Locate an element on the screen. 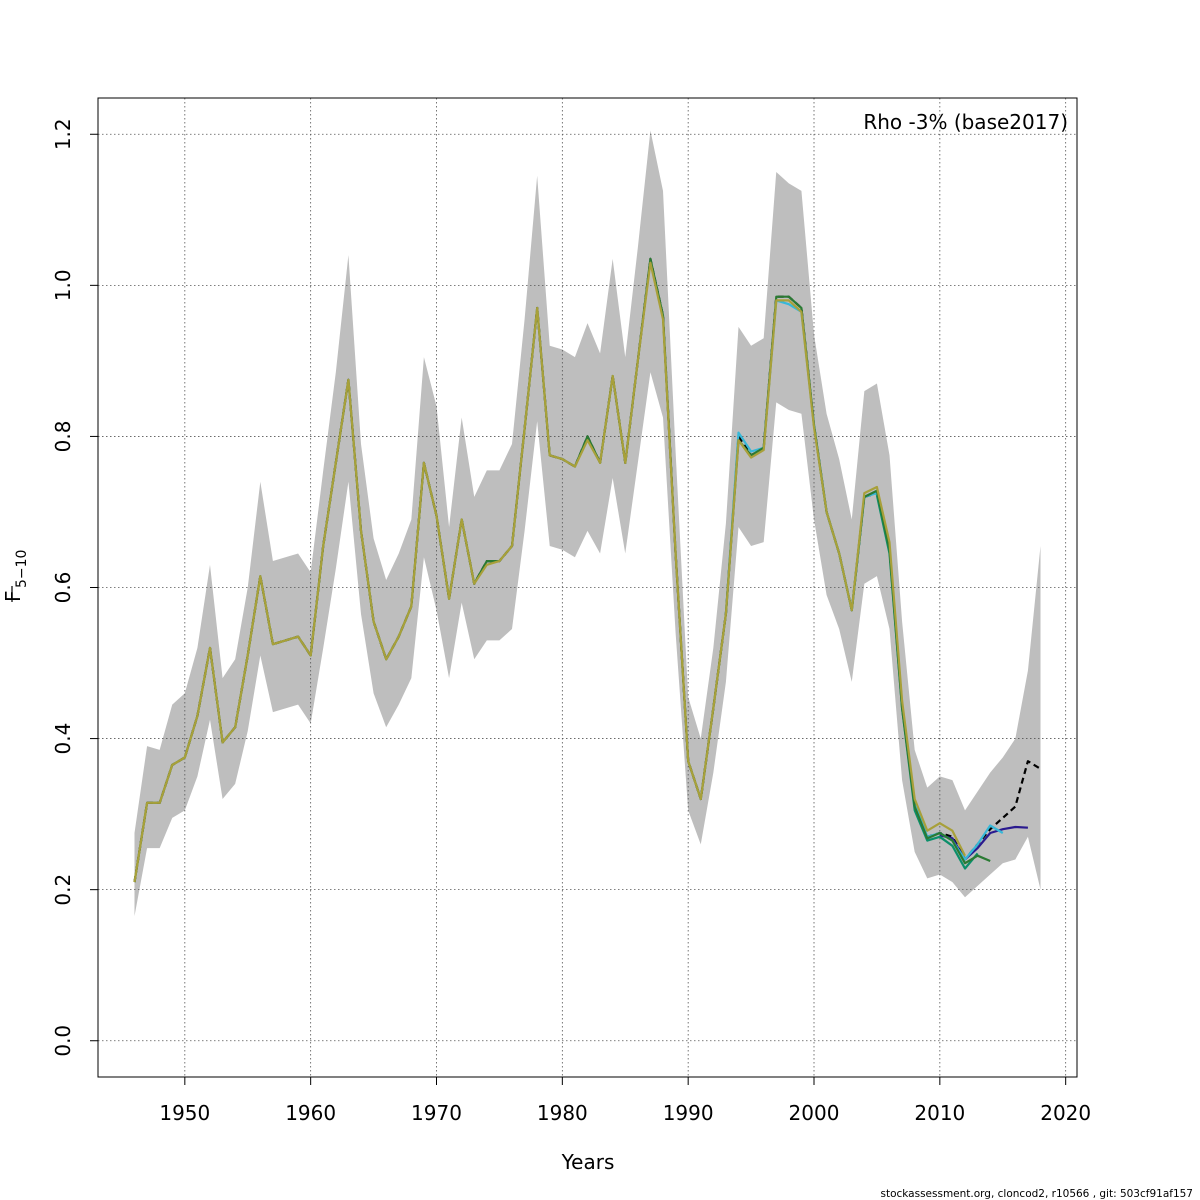 This screenshot has height=1200, width=1200. x-tick-label: 2020 is located at coordinates (1065, 1113).